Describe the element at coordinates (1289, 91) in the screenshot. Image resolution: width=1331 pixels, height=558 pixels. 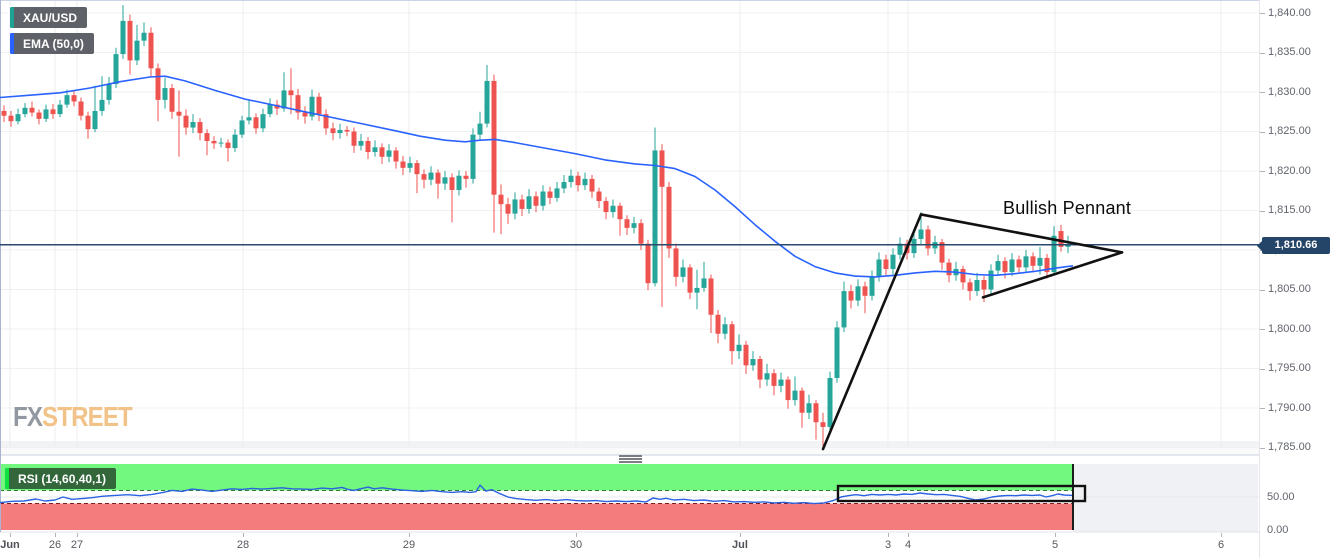
I see `price-tick-label: 1,830.00` at that location.